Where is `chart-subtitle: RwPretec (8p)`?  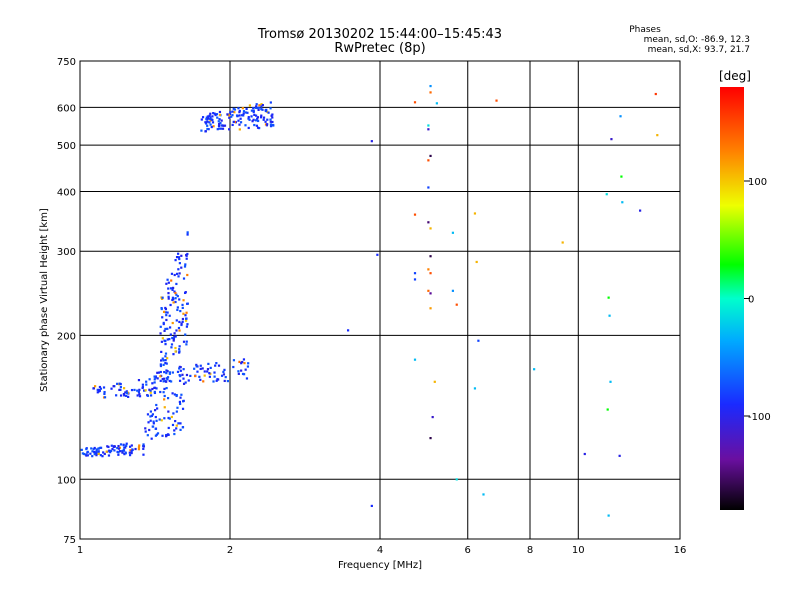
chart-subtitle: RwPretec (8p) is located at coordinates (379, 48).